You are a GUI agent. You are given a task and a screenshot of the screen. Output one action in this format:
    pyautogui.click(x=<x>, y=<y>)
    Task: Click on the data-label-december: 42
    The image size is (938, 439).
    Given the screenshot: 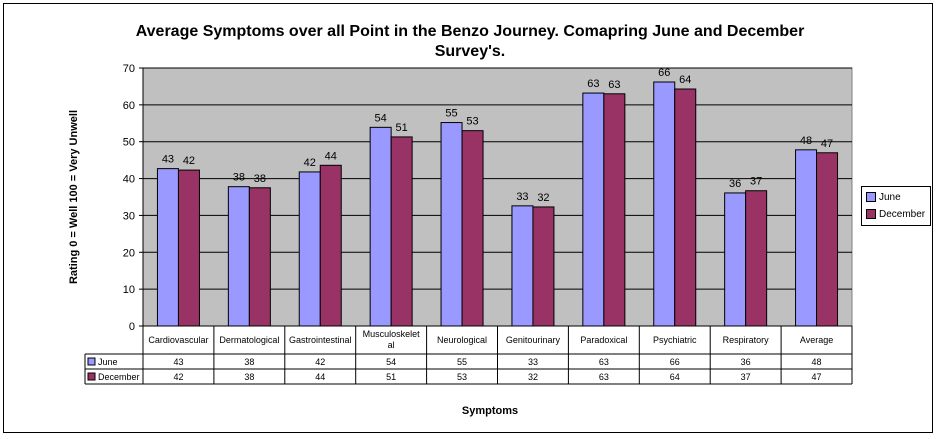 What is the action you would take?
    pyautogui.click(x=189, y=161)
    